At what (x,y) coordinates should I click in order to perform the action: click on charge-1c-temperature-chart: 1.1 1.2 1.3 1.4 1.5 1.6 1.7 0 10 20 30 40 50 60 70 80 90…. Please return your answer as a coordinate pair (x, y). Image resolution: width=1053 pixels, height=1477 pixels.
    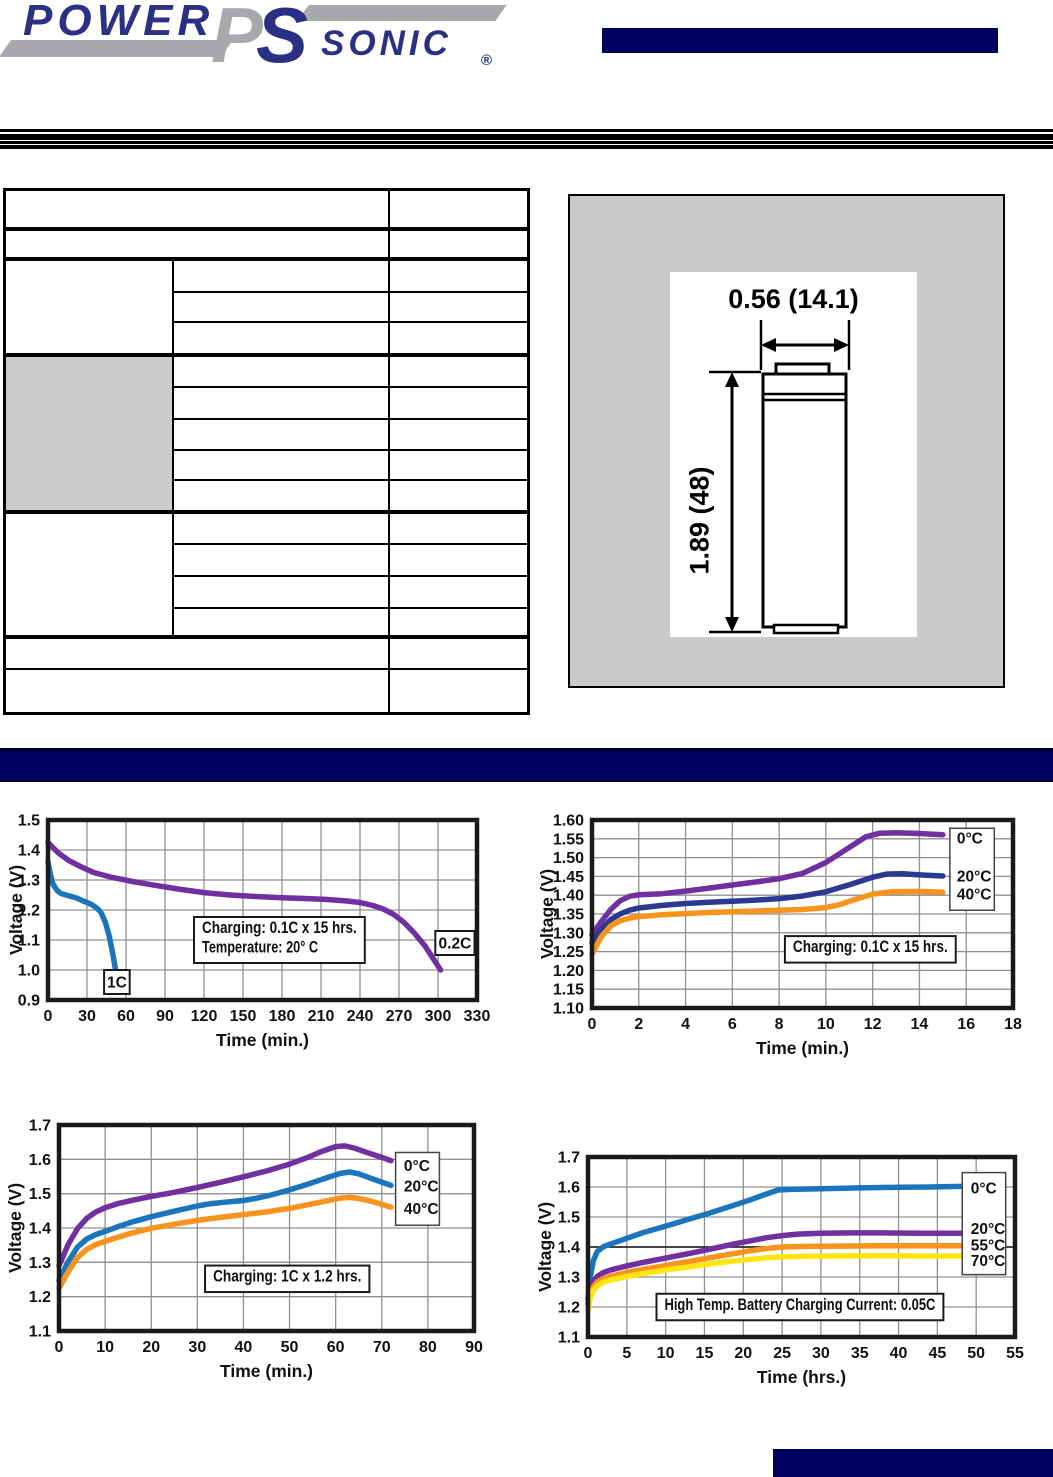
    Looking at the image, I should click on (261, 1245).